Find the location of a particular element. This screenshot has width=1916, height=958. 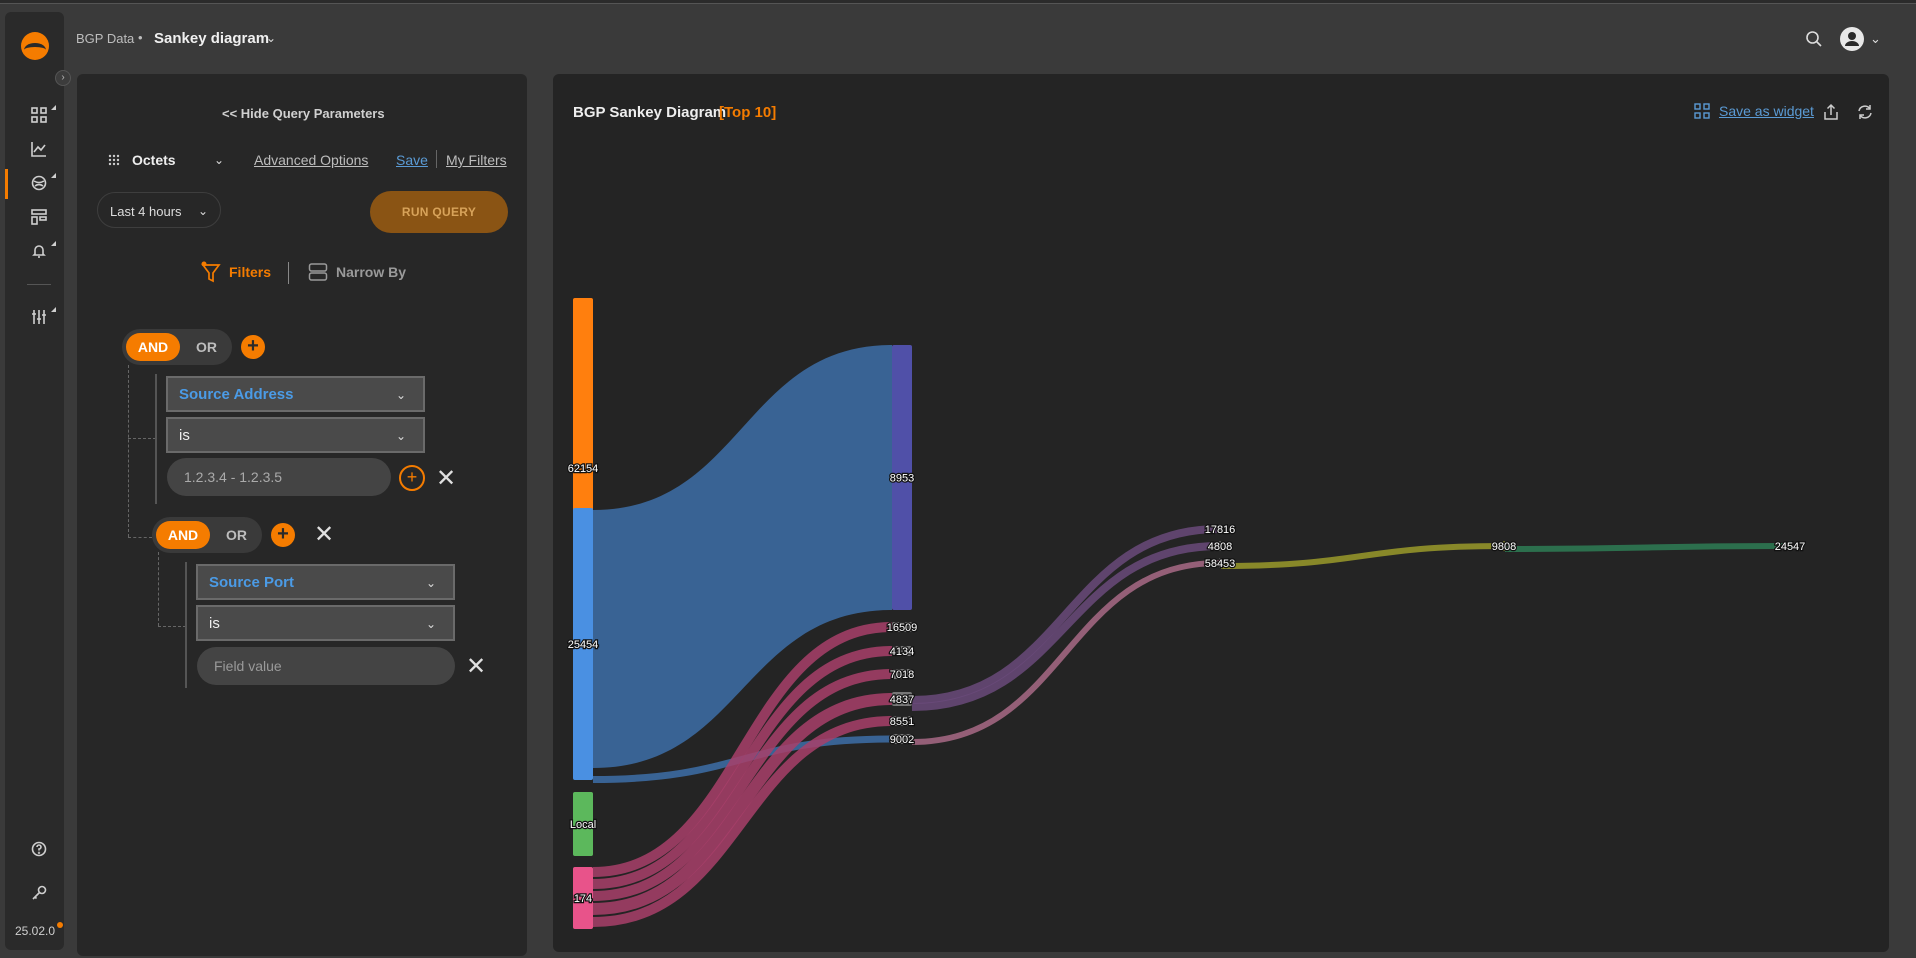

key-icon is located at coordinates (39, 893).